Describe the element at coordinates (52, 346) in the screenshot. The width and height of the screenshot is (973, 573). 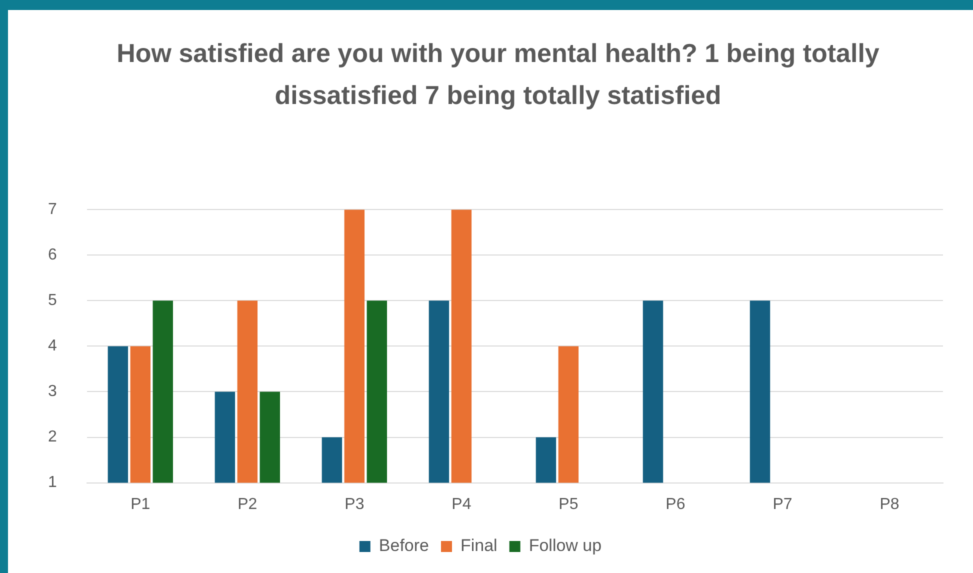
I see `y-tick-label: 4` at that location.